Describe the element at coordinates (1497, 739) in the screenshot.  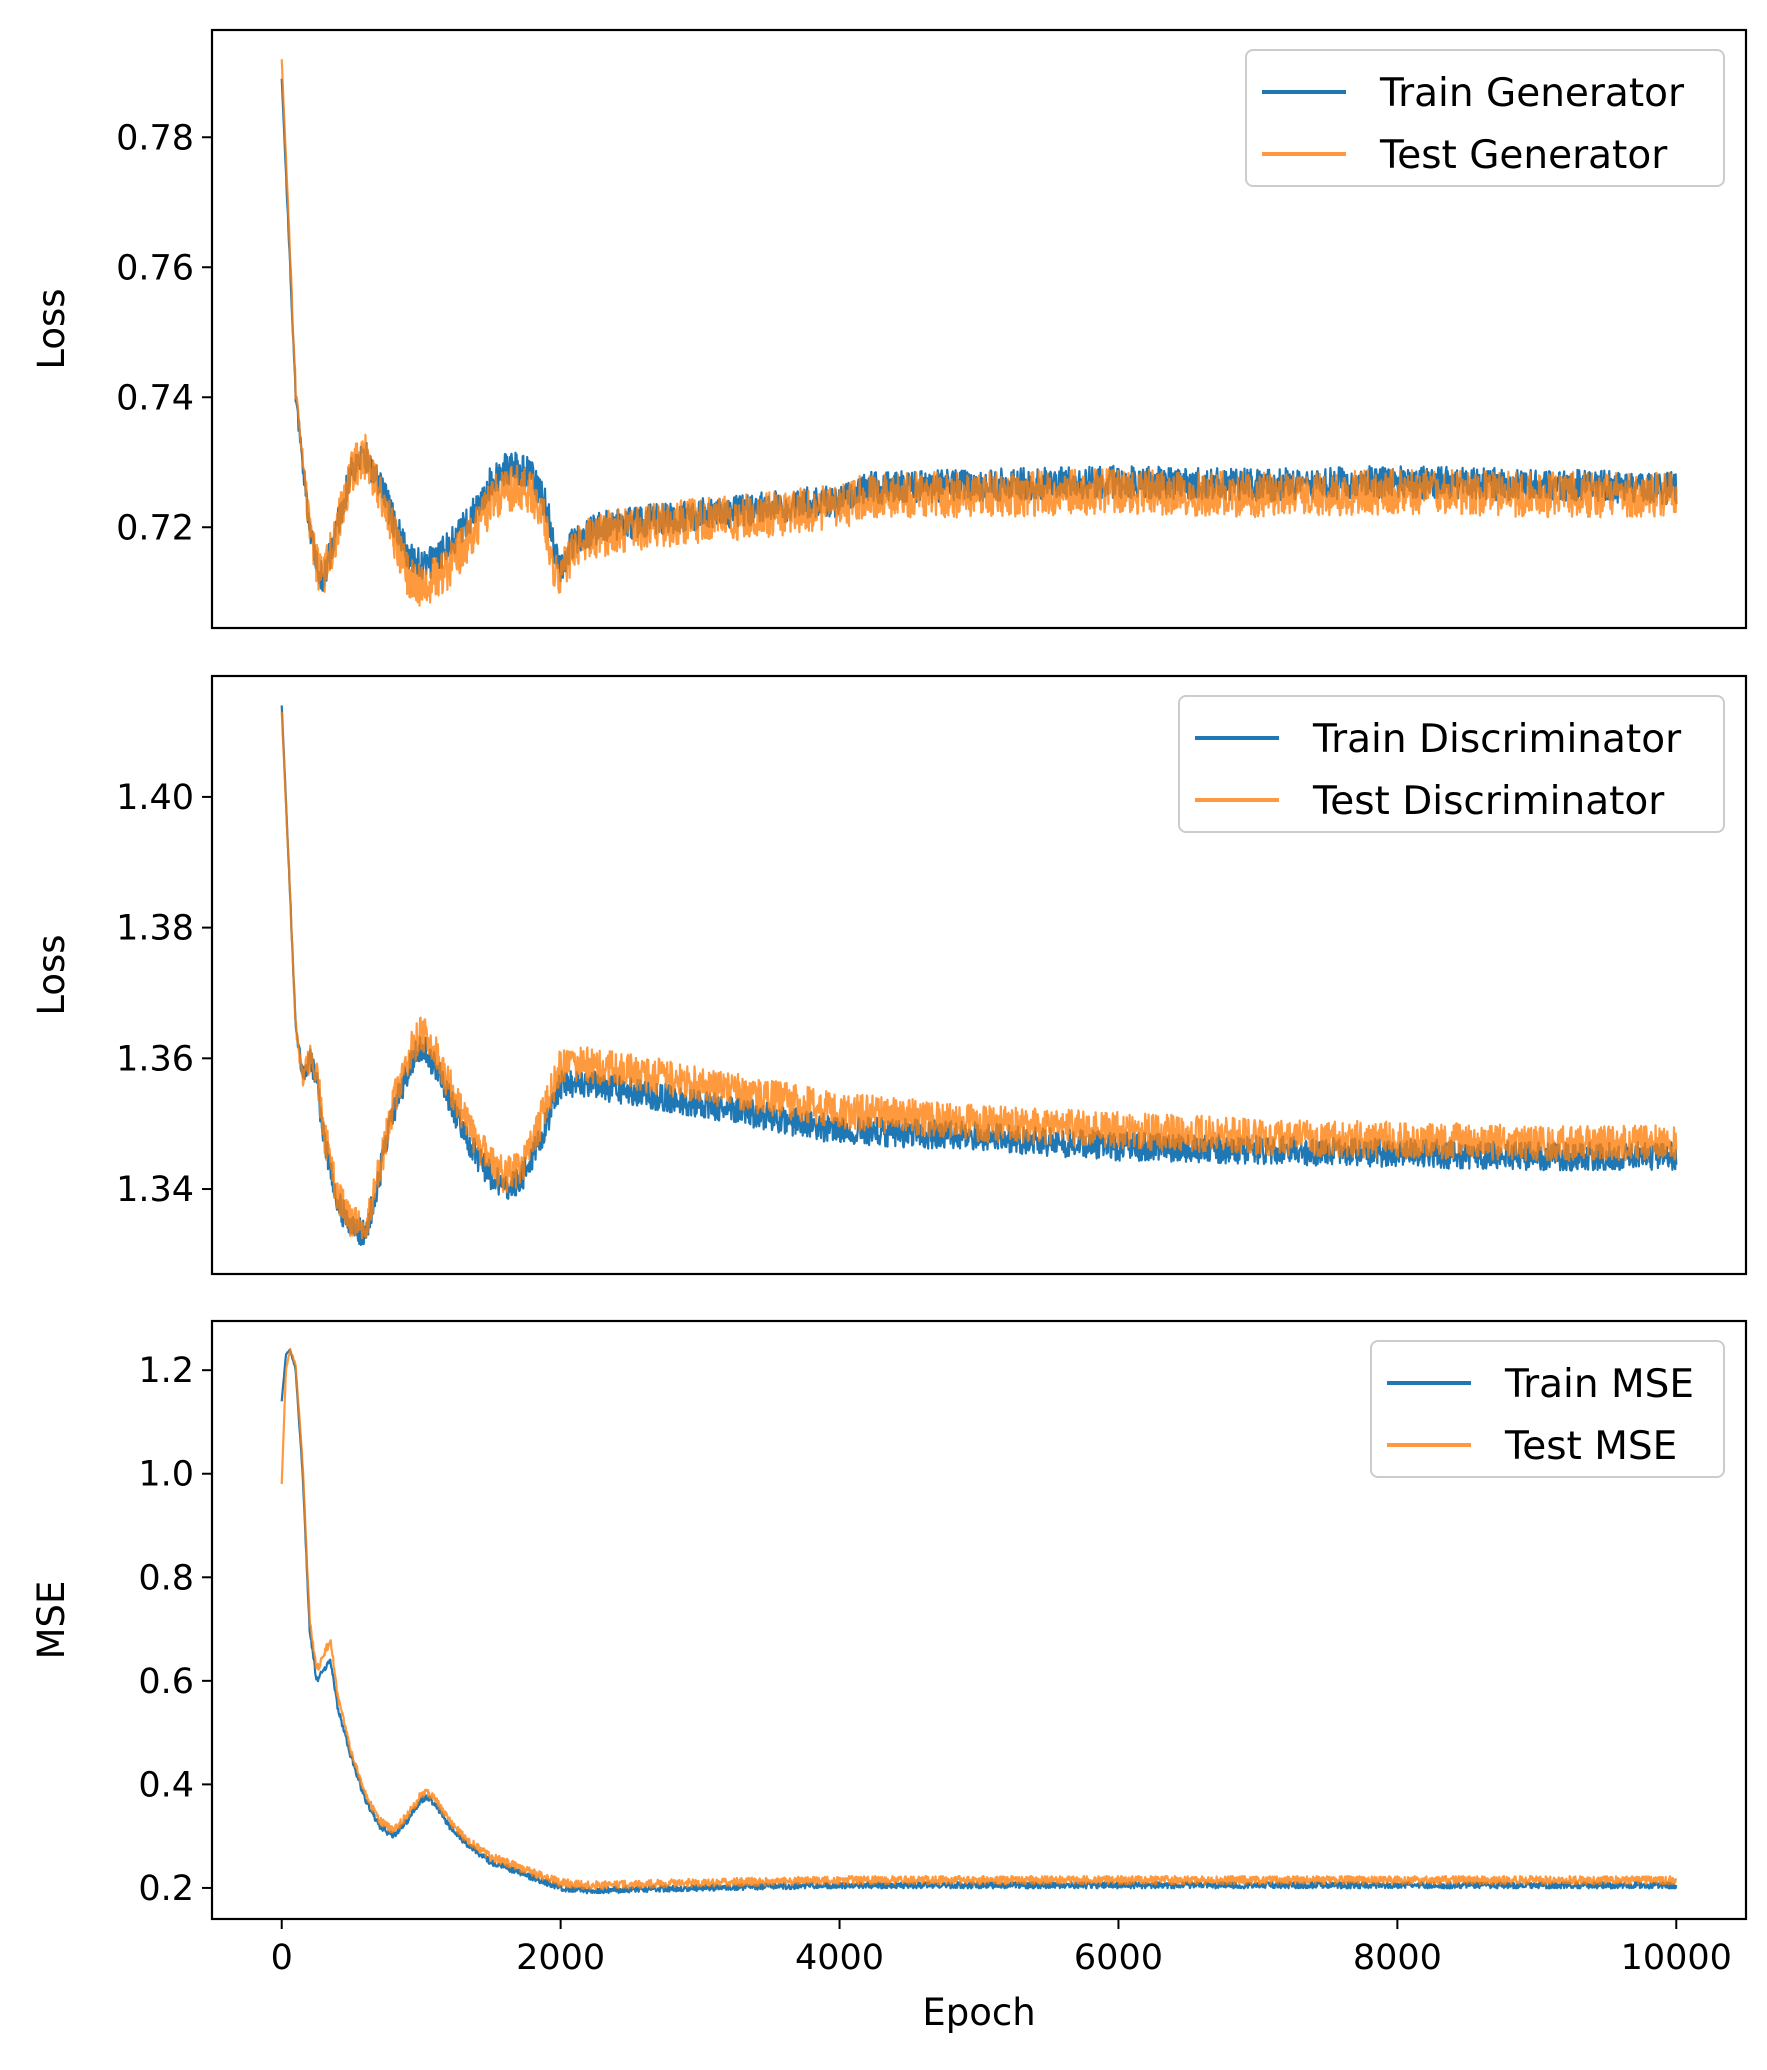
I see `legend-entry-label: Train Discriminator` at that location.